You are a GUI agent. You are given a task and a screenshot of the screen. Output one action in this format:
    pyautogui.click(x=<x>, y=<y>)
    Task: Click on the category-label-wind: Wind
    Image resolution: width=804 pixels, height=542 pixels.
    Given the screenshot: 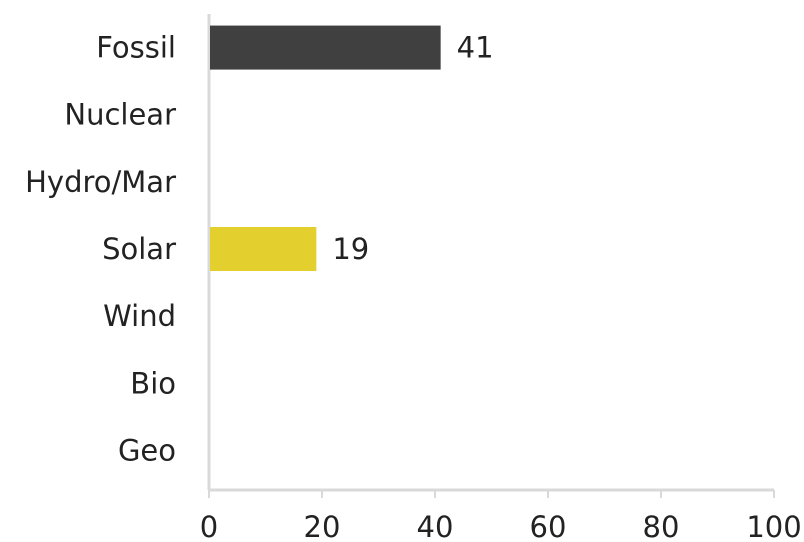 What is the action you would take?
    pyautogui.click(x=139, y=316)
    